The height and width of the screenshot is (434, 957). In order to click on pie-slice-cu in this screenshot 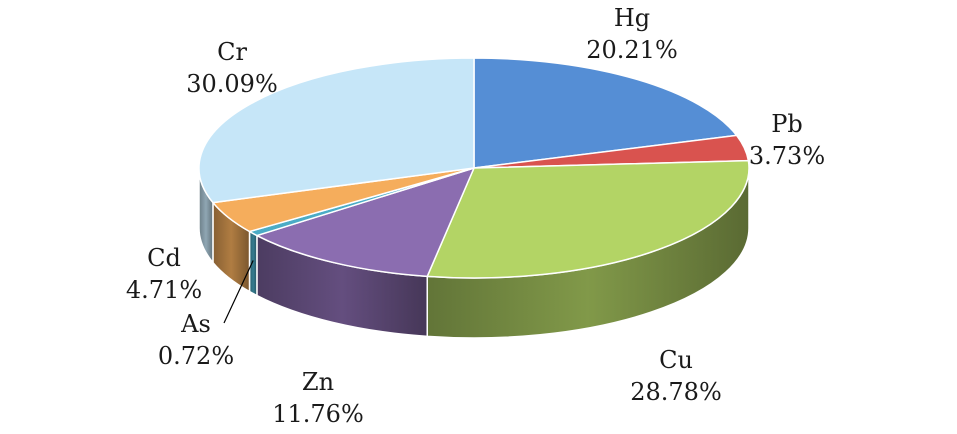, I will do `click(588, 219)`.